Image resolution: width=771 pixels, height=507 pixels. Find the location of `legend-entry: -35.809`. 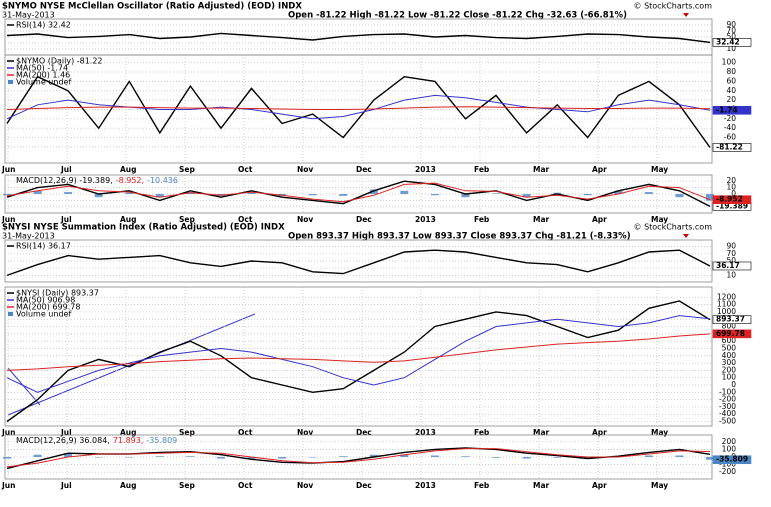

legend-entry: -35.809 is located at coordinates (161, 440).